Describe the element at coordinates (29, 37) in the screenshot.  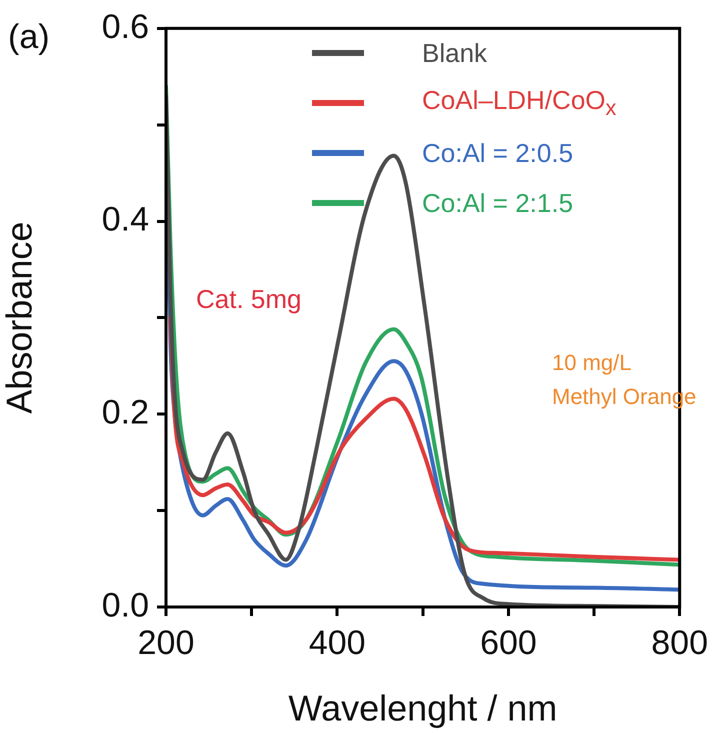
I see `text: (a)` at that location.